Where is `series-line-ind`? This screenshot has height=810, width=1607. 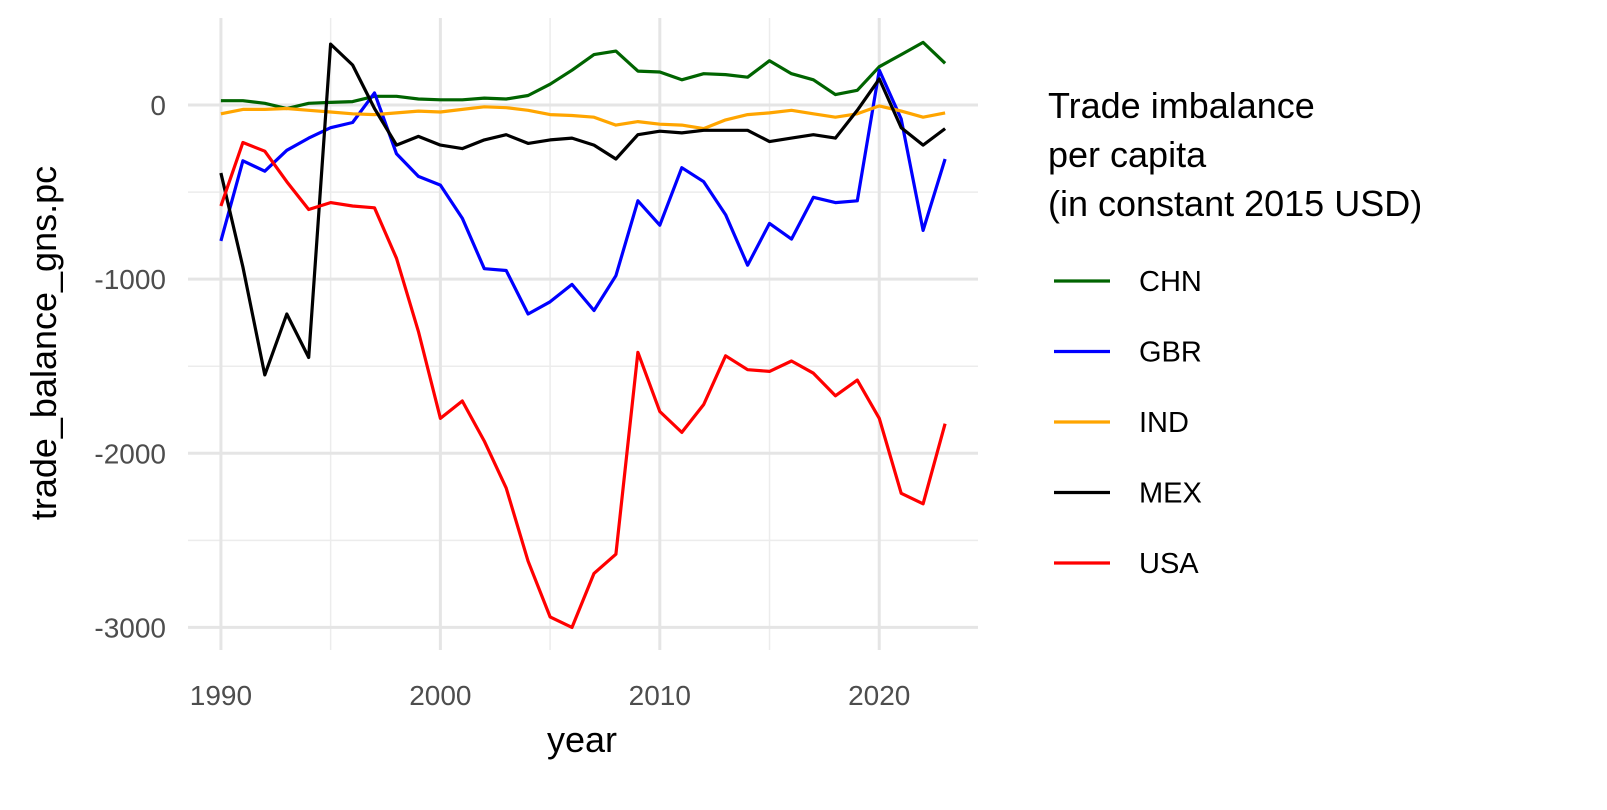 series-line-ind is located at coordinates (583, 117).